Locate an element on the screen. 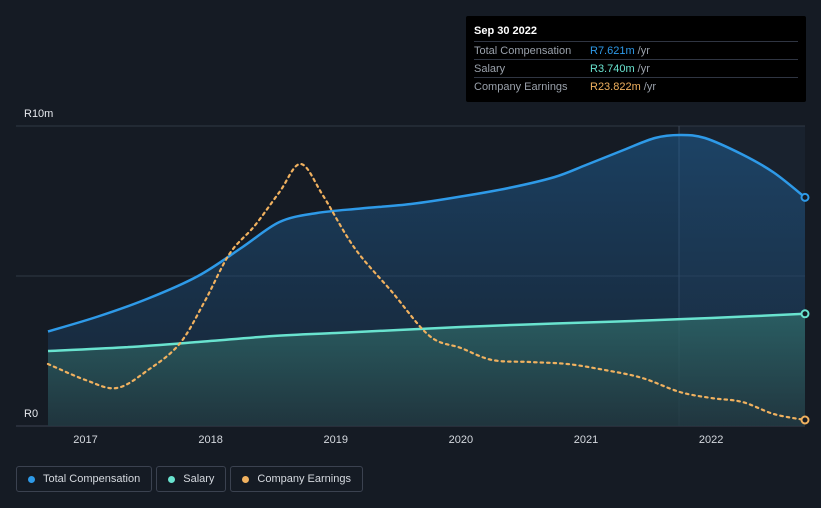 The width and height of the screenshot is (821, 508). x-axis: 2017 2018 2019 2020 2021 2022 is located at coordinates (398, 440).